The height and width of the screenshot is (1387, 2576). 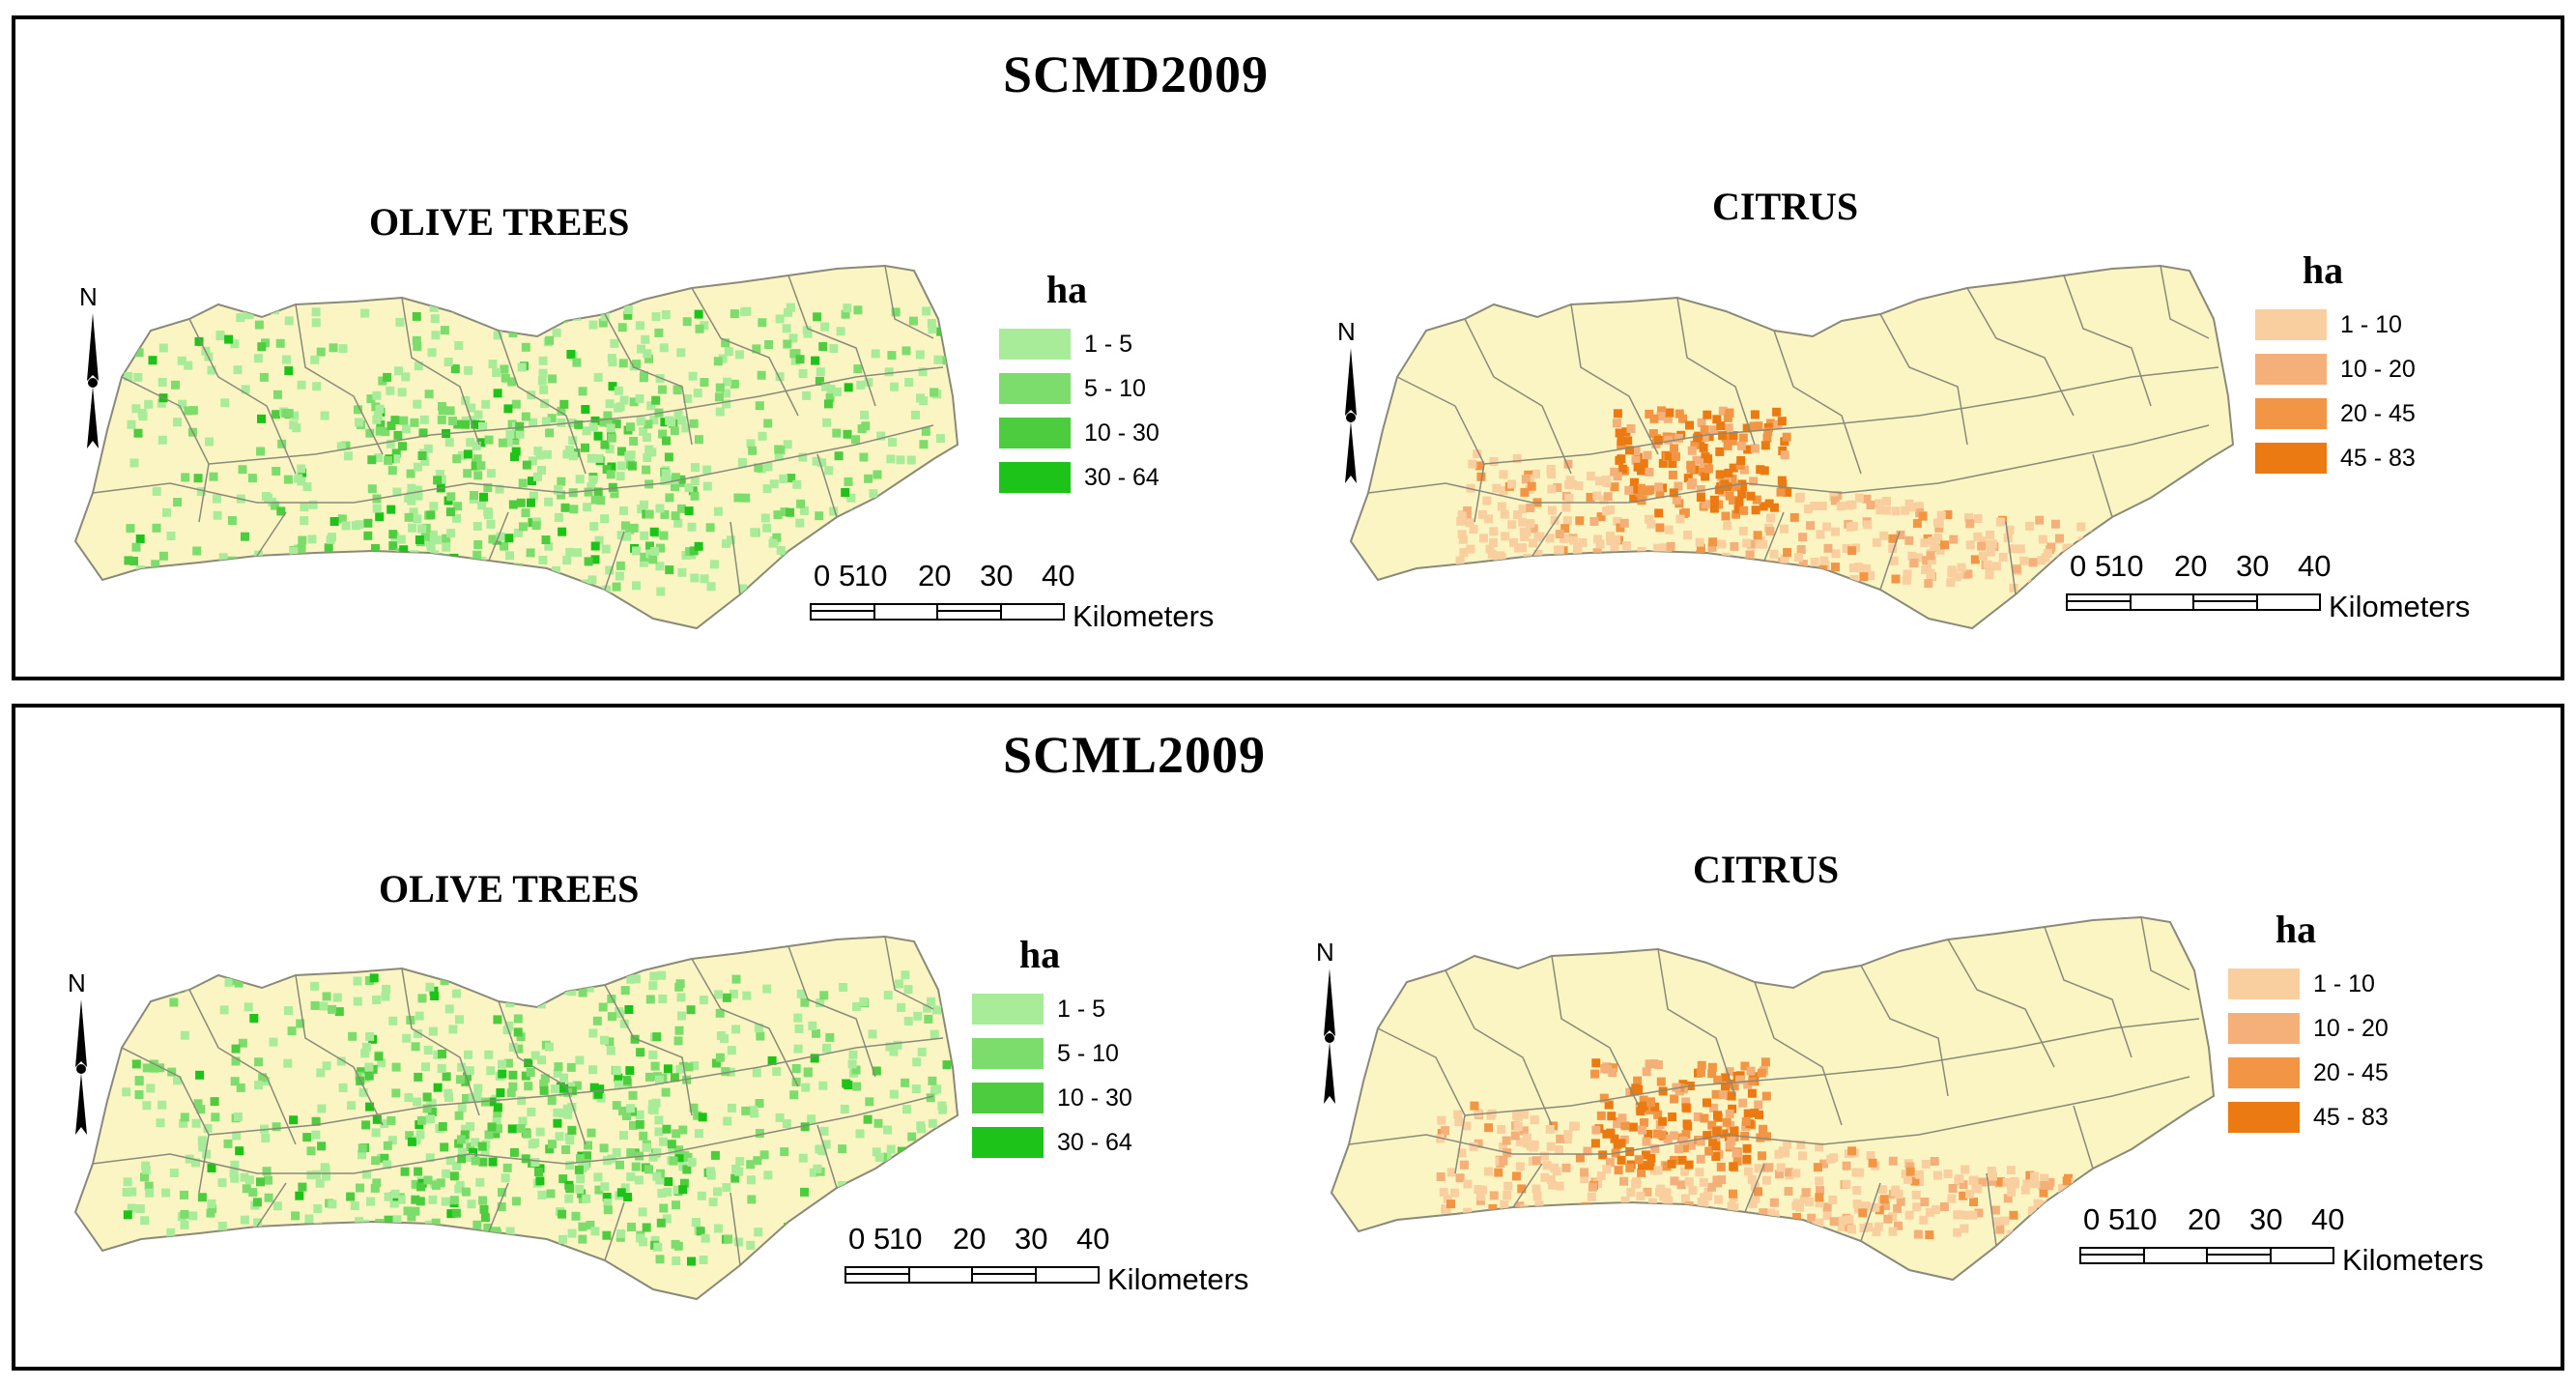 What do you see at coordinates (2352, 413) in the screenshot?
I see `legend-row: 20 - 45` at bounding box center [2352, 413].